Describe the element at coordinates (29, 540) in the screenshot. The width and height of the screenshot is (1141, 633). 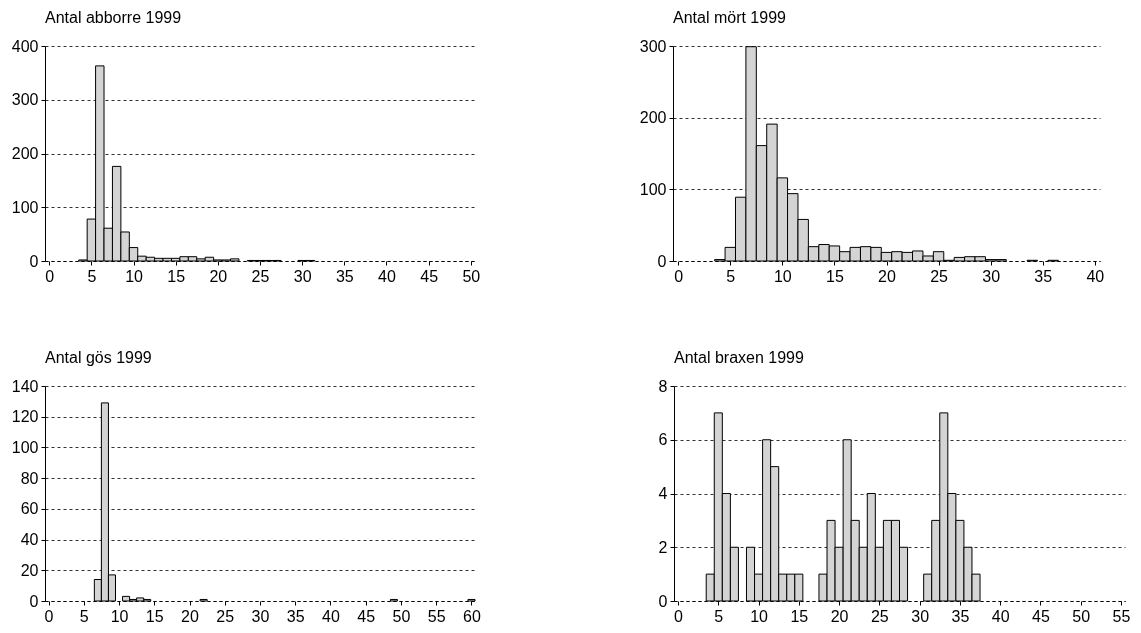
I see `y-tick-label: 40` at that location.